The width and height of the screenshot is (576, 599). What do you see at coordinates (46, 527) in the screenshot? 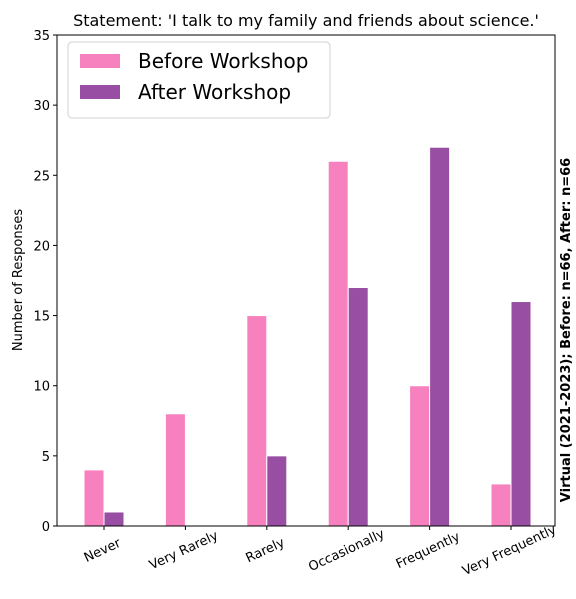
I see `y-tick-label: 0` at bounding box center [46, 527].